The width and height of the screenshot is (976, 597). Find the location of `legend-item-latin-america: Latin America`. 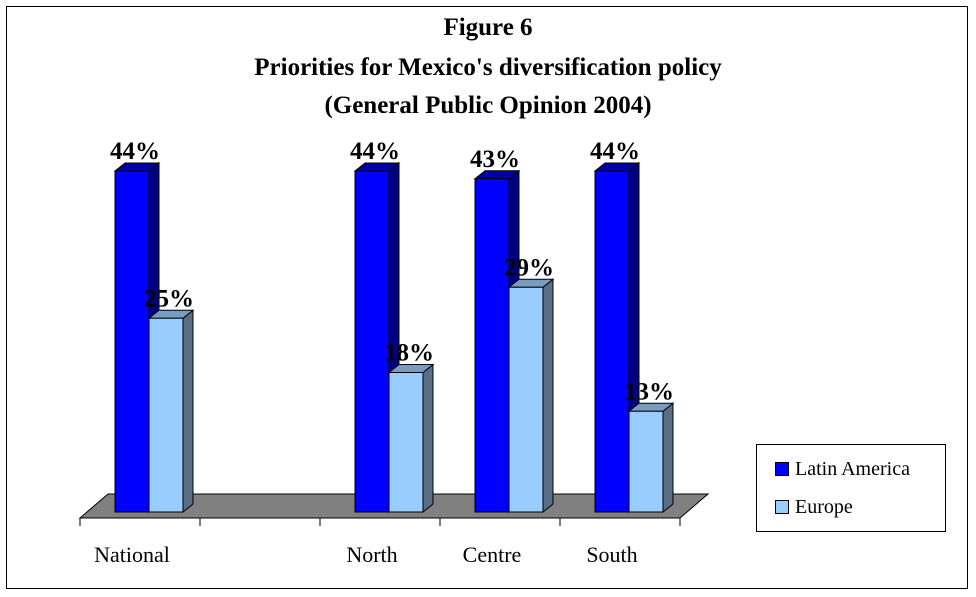

legend-item-latin-america: Latin America is located at coordinates (842, 469).